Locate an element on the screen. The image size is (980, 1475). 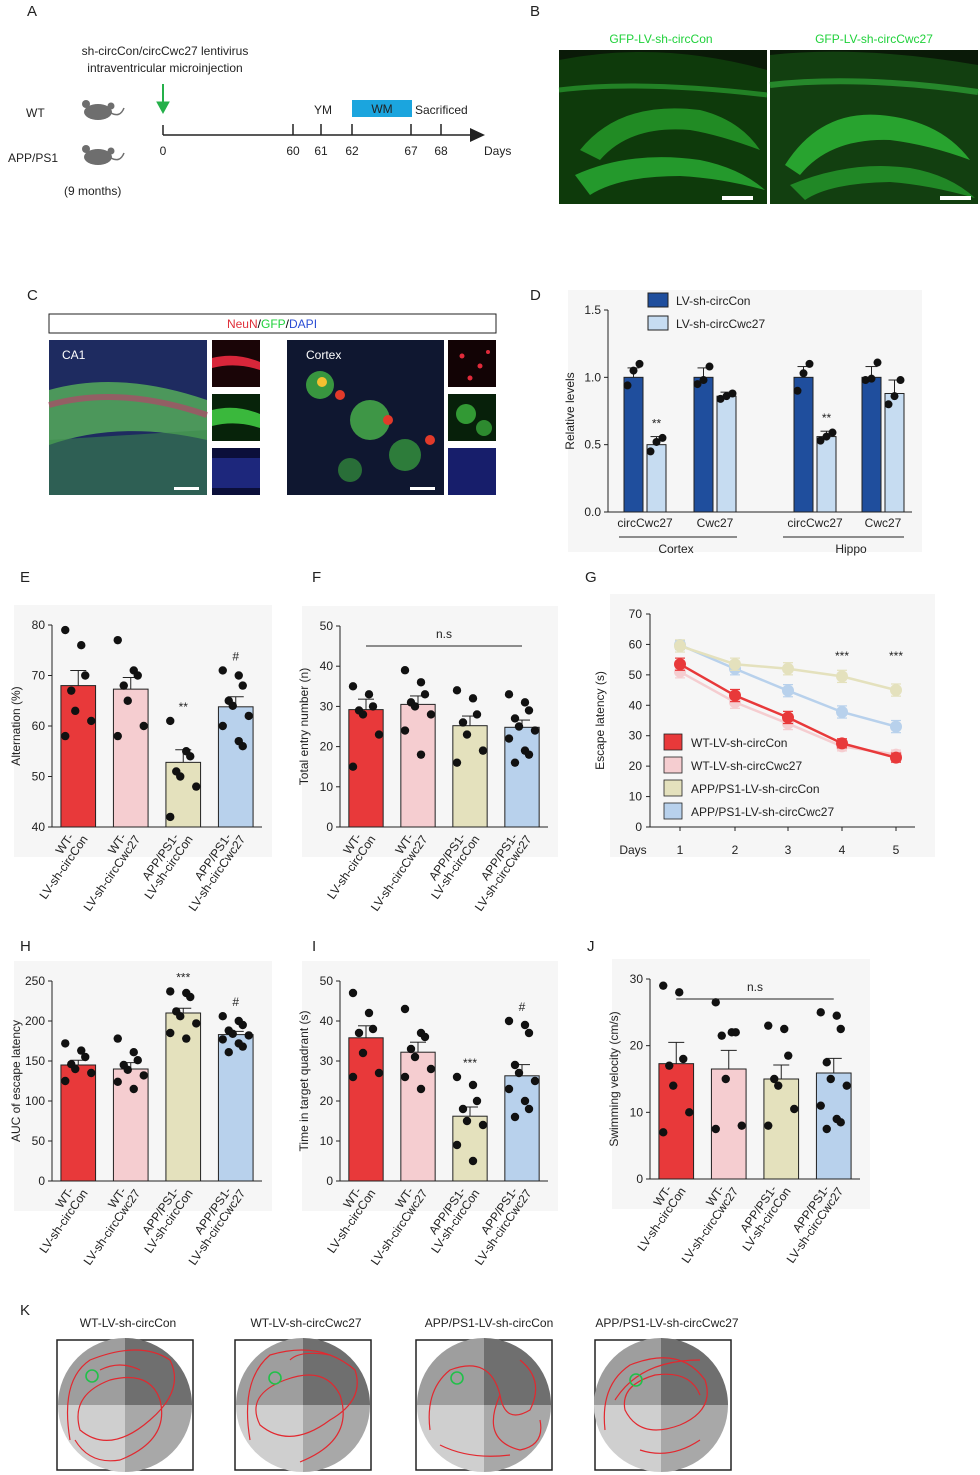
panel-letter-c: C is located at coordinates (32, 295).